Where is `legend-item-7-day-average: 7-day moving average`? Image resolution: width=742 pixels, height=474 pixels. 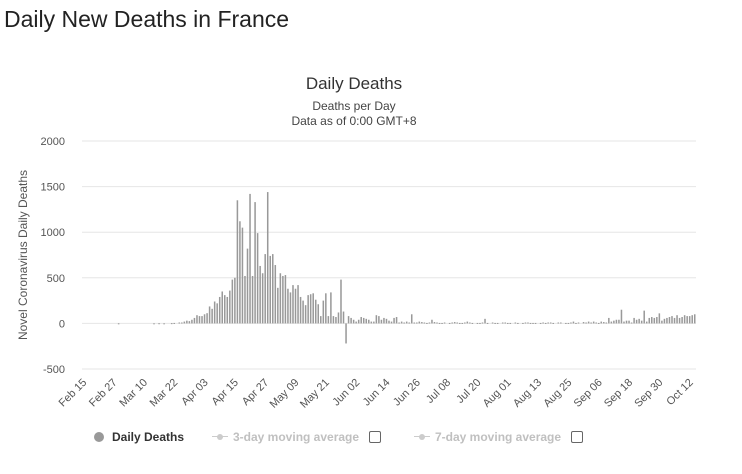 legend-item-7-day-average: 7-day moving average is located at coordinates (499, 437).